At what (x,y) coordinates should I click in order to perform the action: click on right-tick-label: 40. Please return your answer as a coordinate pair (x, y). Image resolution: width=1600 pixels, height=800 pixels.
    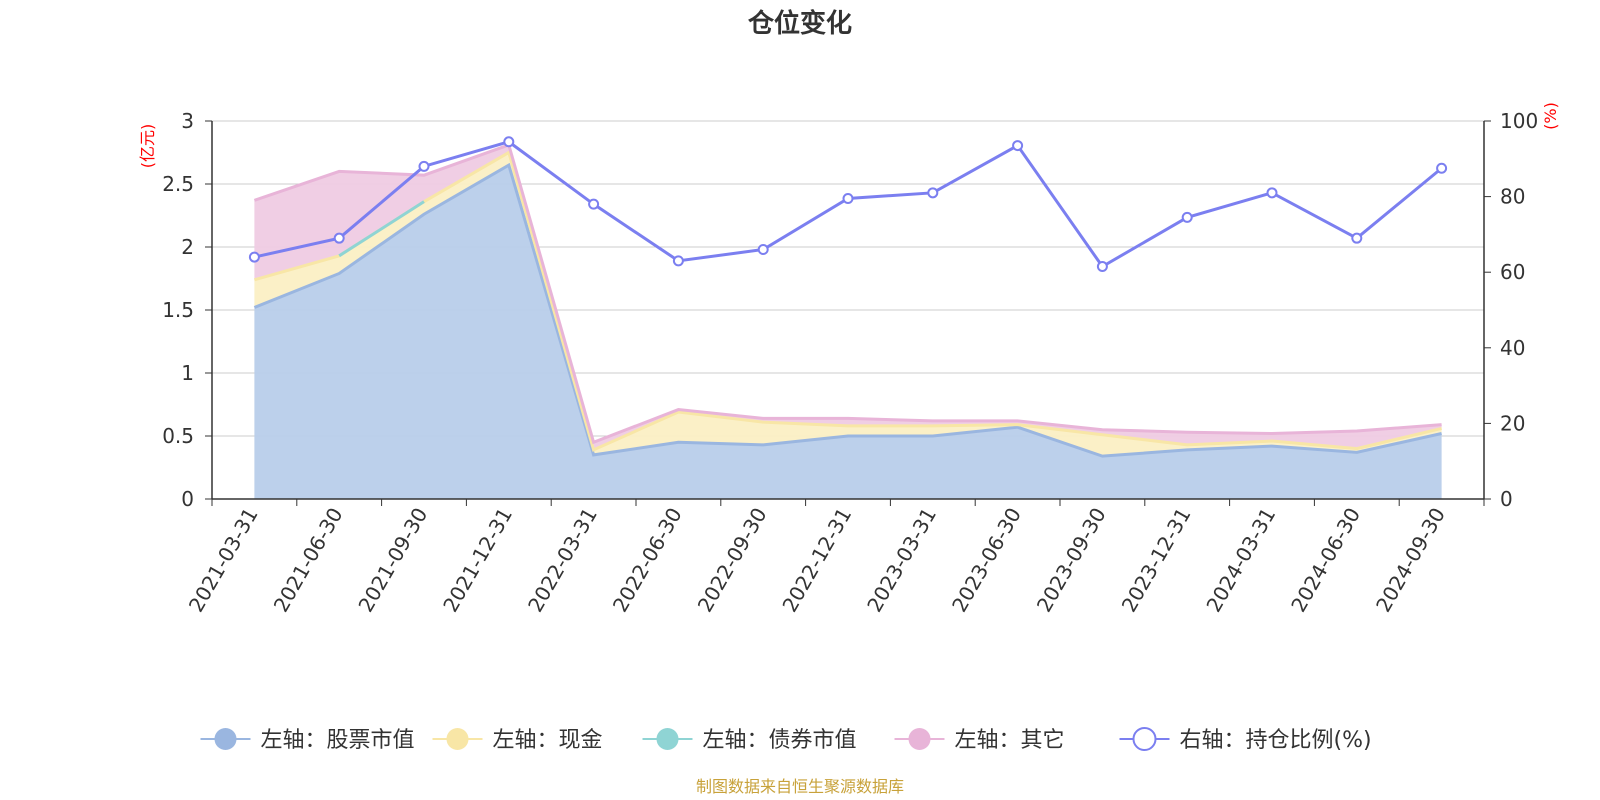
    Looking at the image, I should click on (1512, 348).